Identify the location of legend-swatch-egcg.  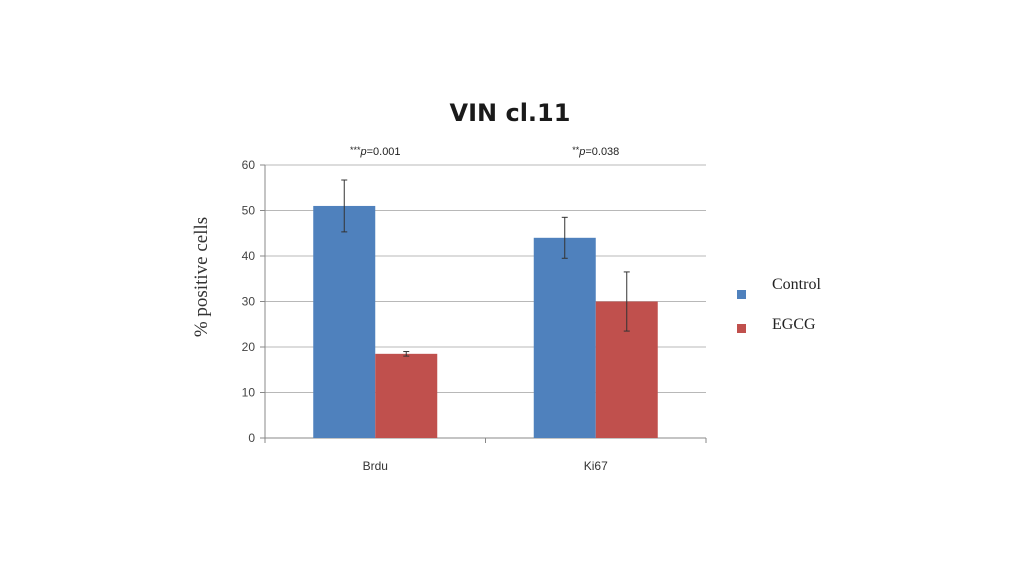
(741, 328).